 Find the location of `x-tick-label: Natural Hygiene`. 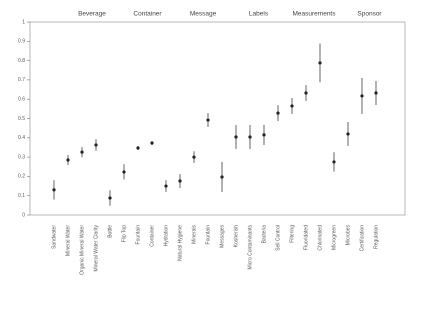

x-tick-label: Natural Hygiene is located at coordinates (180, 243).